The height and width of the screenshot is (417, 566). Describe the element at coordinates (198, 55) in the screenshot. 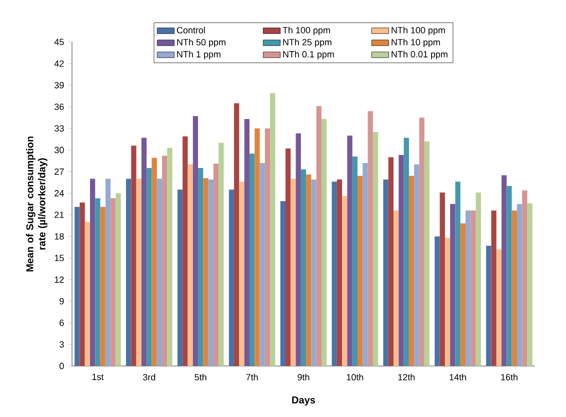

I see `legend-label: NTh 1 ppm` at that location.